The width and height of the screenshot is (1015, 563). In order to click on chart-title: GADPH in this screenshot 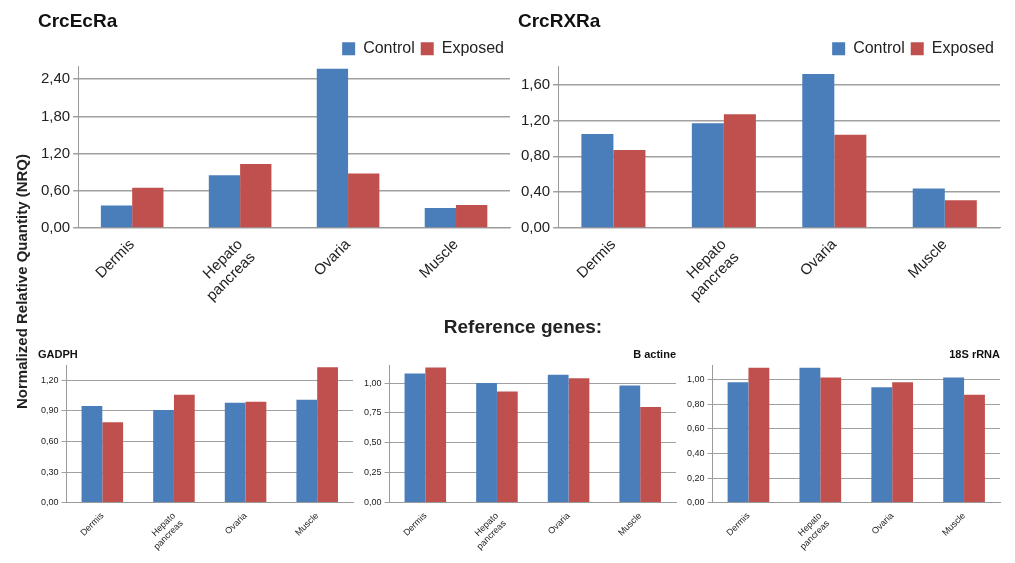, I will do `click(58, 353)`.